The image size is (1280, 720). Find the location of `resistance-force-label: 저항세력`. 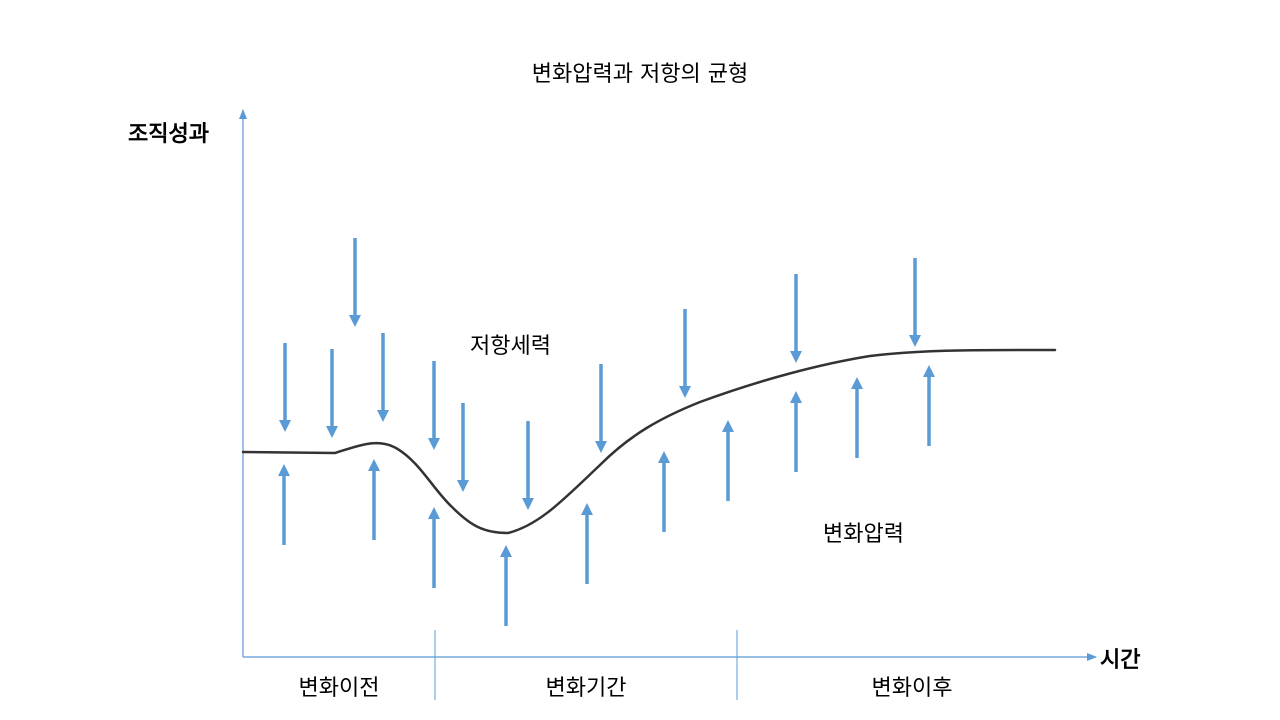

resistance-force-label: 저항세력 is located at coordinates (510, 346).